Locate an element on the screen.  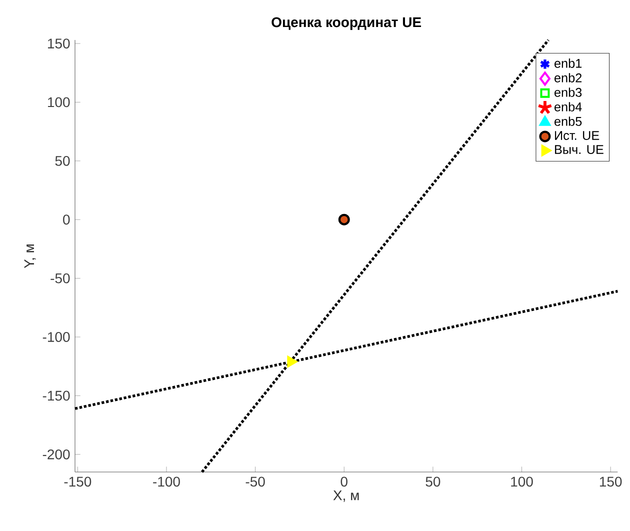
y-tick-label: 50 is located at coordinates (62, 161).